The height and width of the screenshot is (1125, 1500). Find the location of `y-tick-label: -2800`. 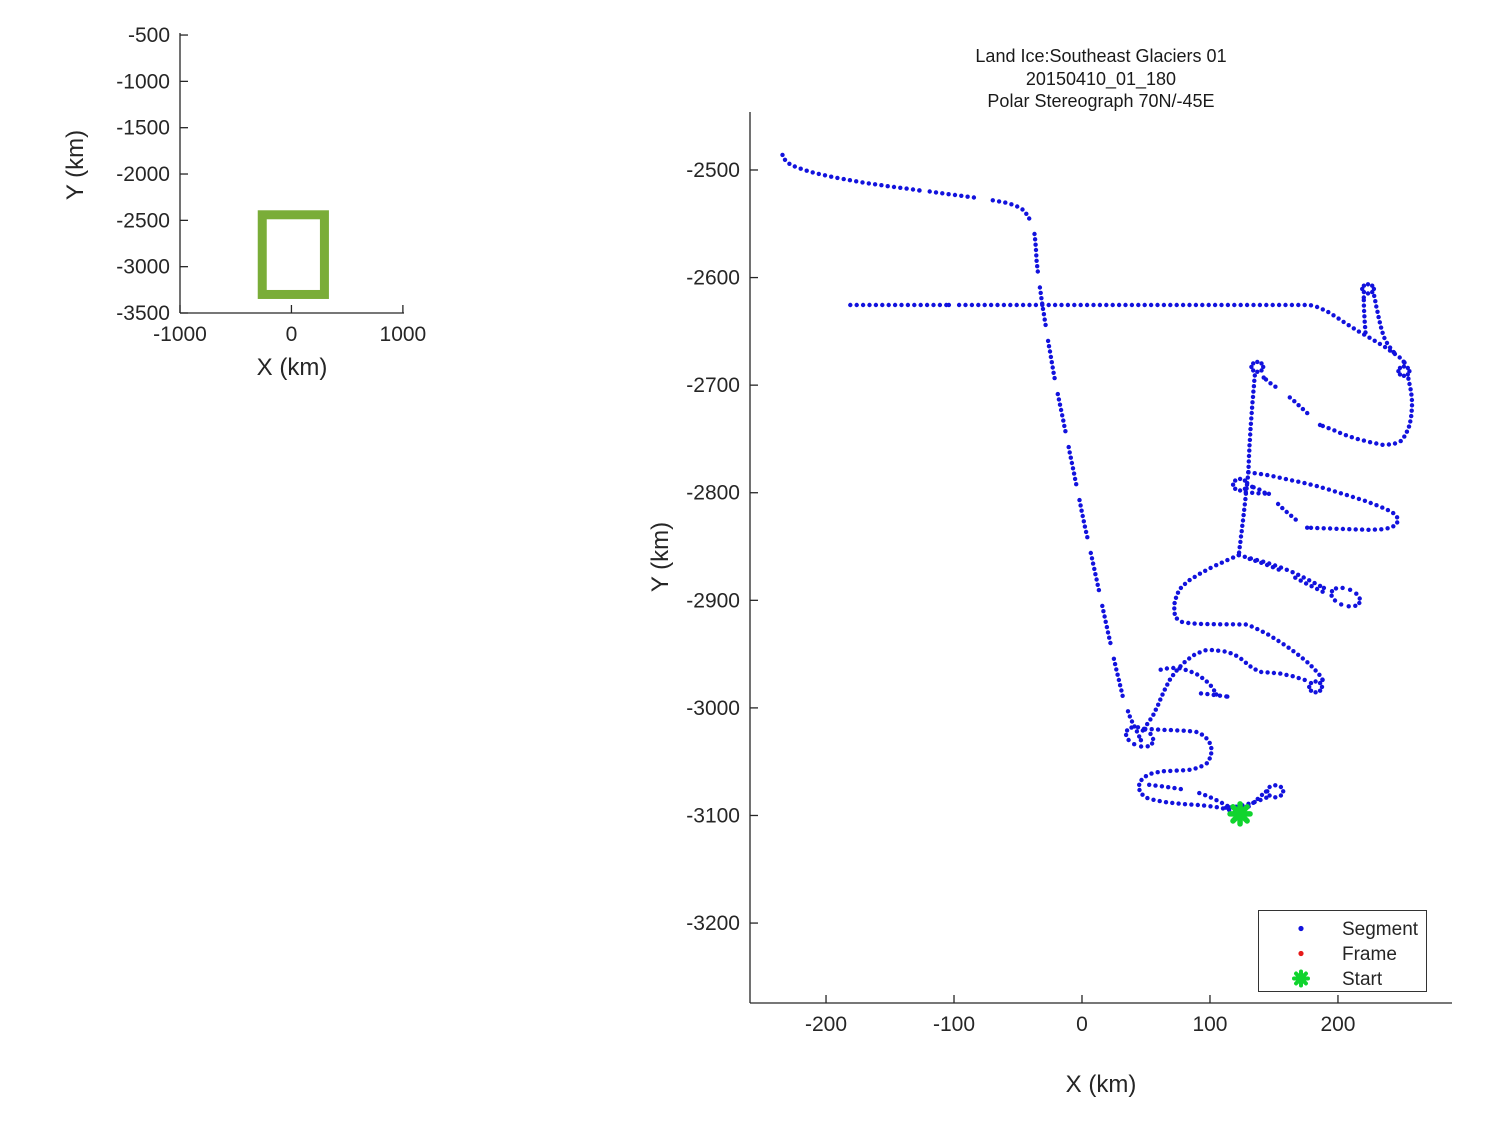

y-tick-label: -2800 is located at coordinates (713, 493).